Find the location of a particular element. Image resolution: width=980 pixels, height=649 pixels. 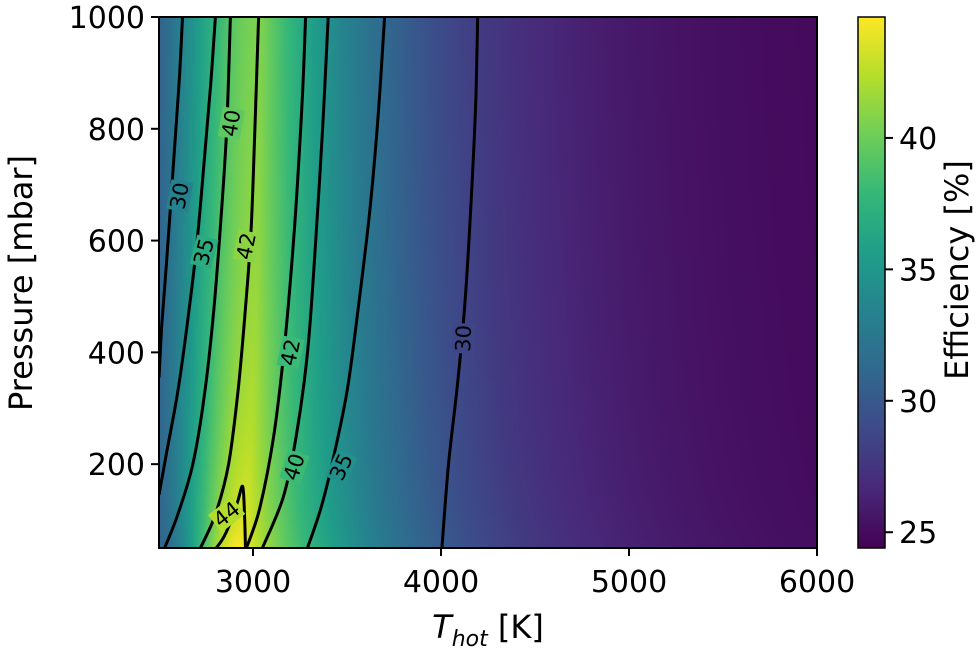

x-axis-title-main: T is located at coordinates (443, 627).